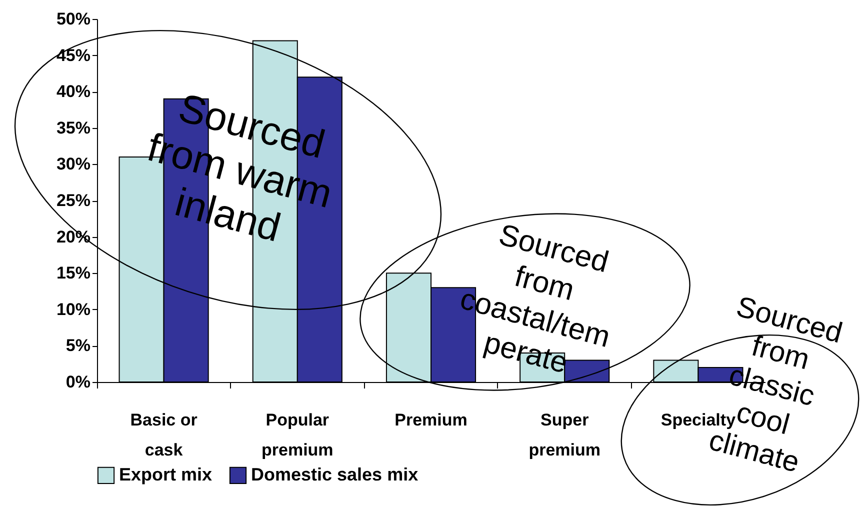 This screenshot has width=861, height=525. What do you see at coordinates (73, 19) in the screenshot?
I see `y-tick-label: 50%` at bounding box center [73, 19].